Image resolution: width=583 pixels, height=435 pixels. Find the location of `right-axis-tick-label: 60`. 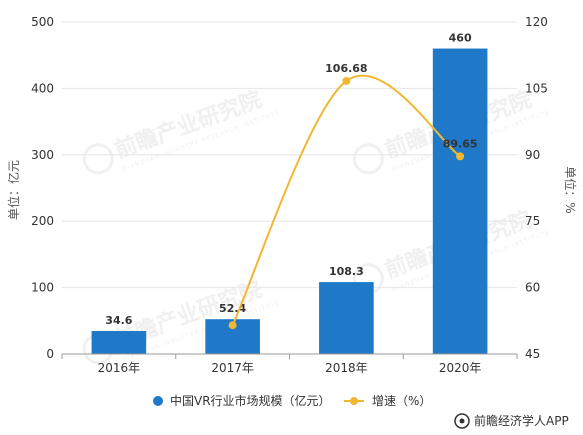

right-axis-tick-label: 60 is located at coordinates (532, 288).